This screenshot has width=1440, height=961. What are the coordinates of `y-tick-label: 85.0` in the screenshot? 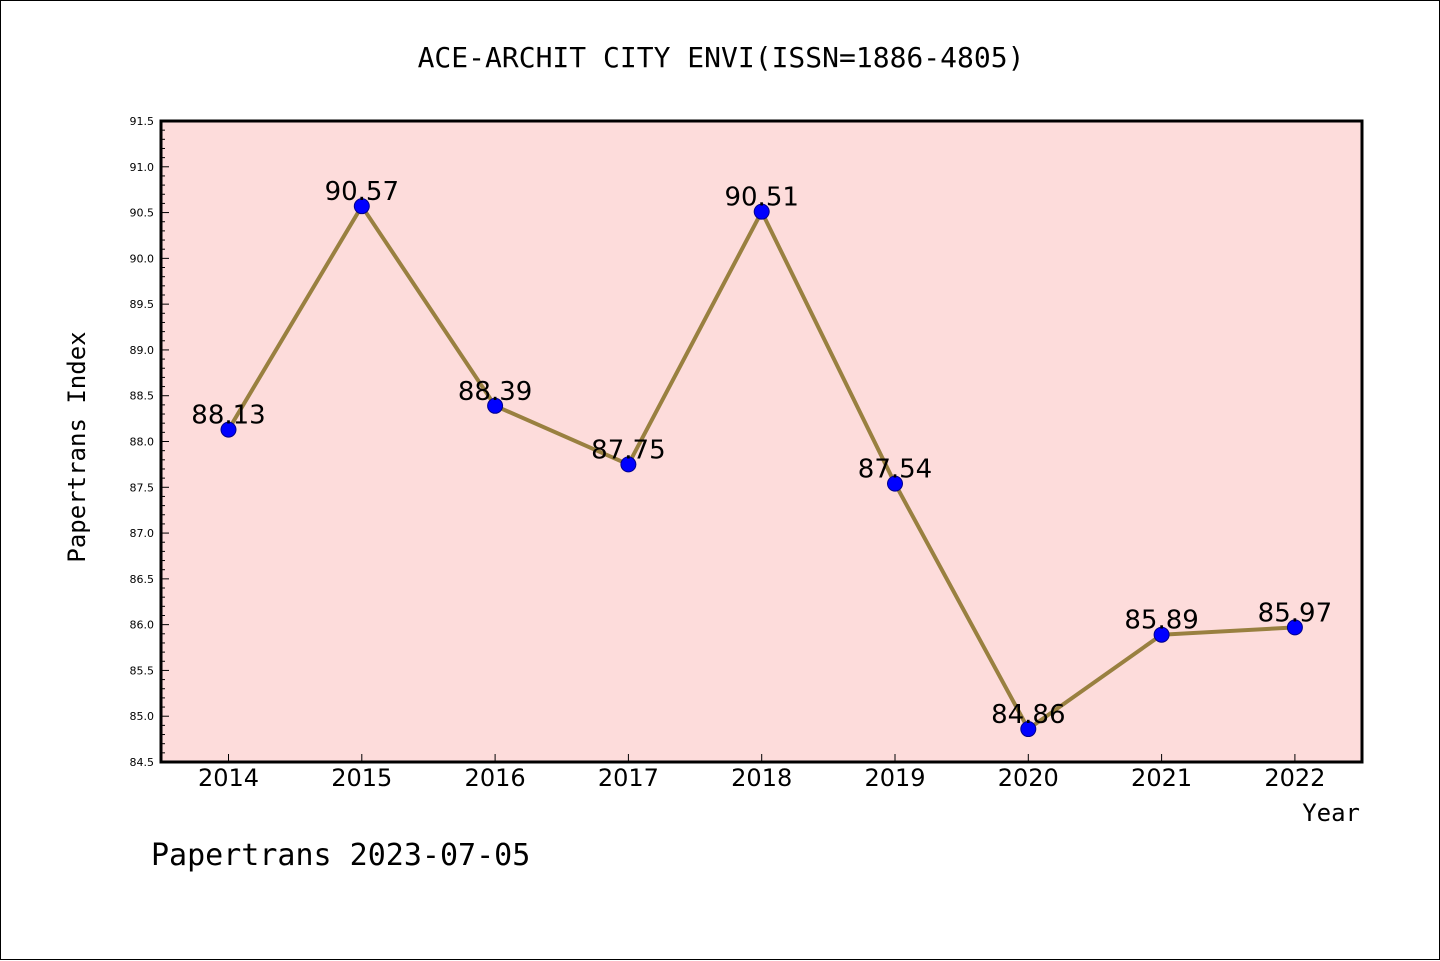 It's located at (142, 716).